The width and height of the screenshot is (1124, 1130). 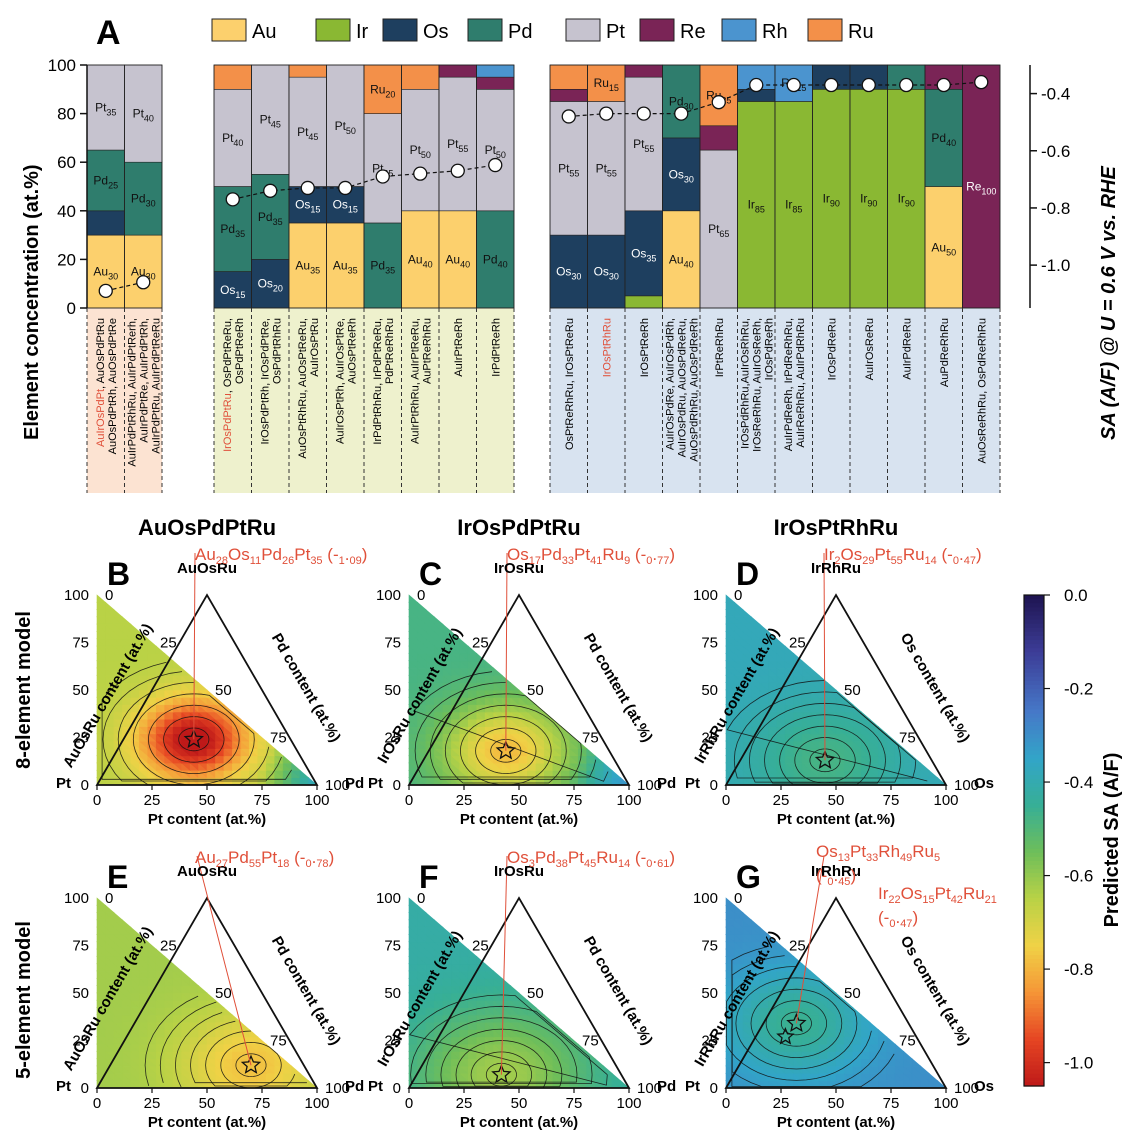 I want to click on formula-part: 30, so click(x=614, y=277).